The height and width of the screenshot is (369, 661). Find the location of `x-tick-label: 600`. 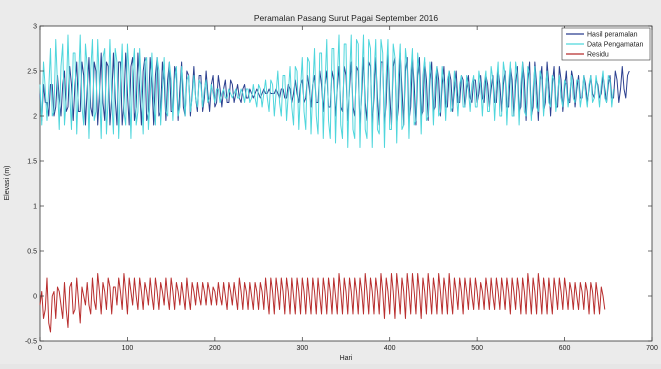

x-tick-label: 600 is located at coordinates (565, 348).